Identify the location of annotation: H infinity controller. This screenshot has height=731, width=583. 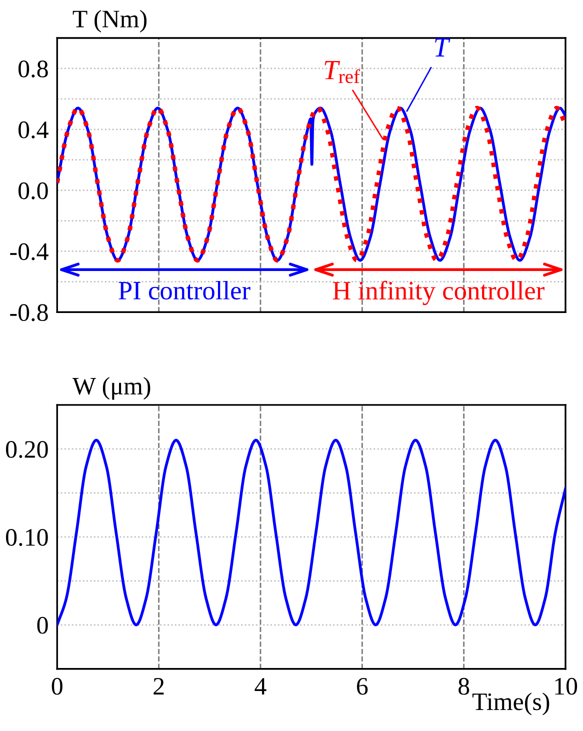
(438, 293).